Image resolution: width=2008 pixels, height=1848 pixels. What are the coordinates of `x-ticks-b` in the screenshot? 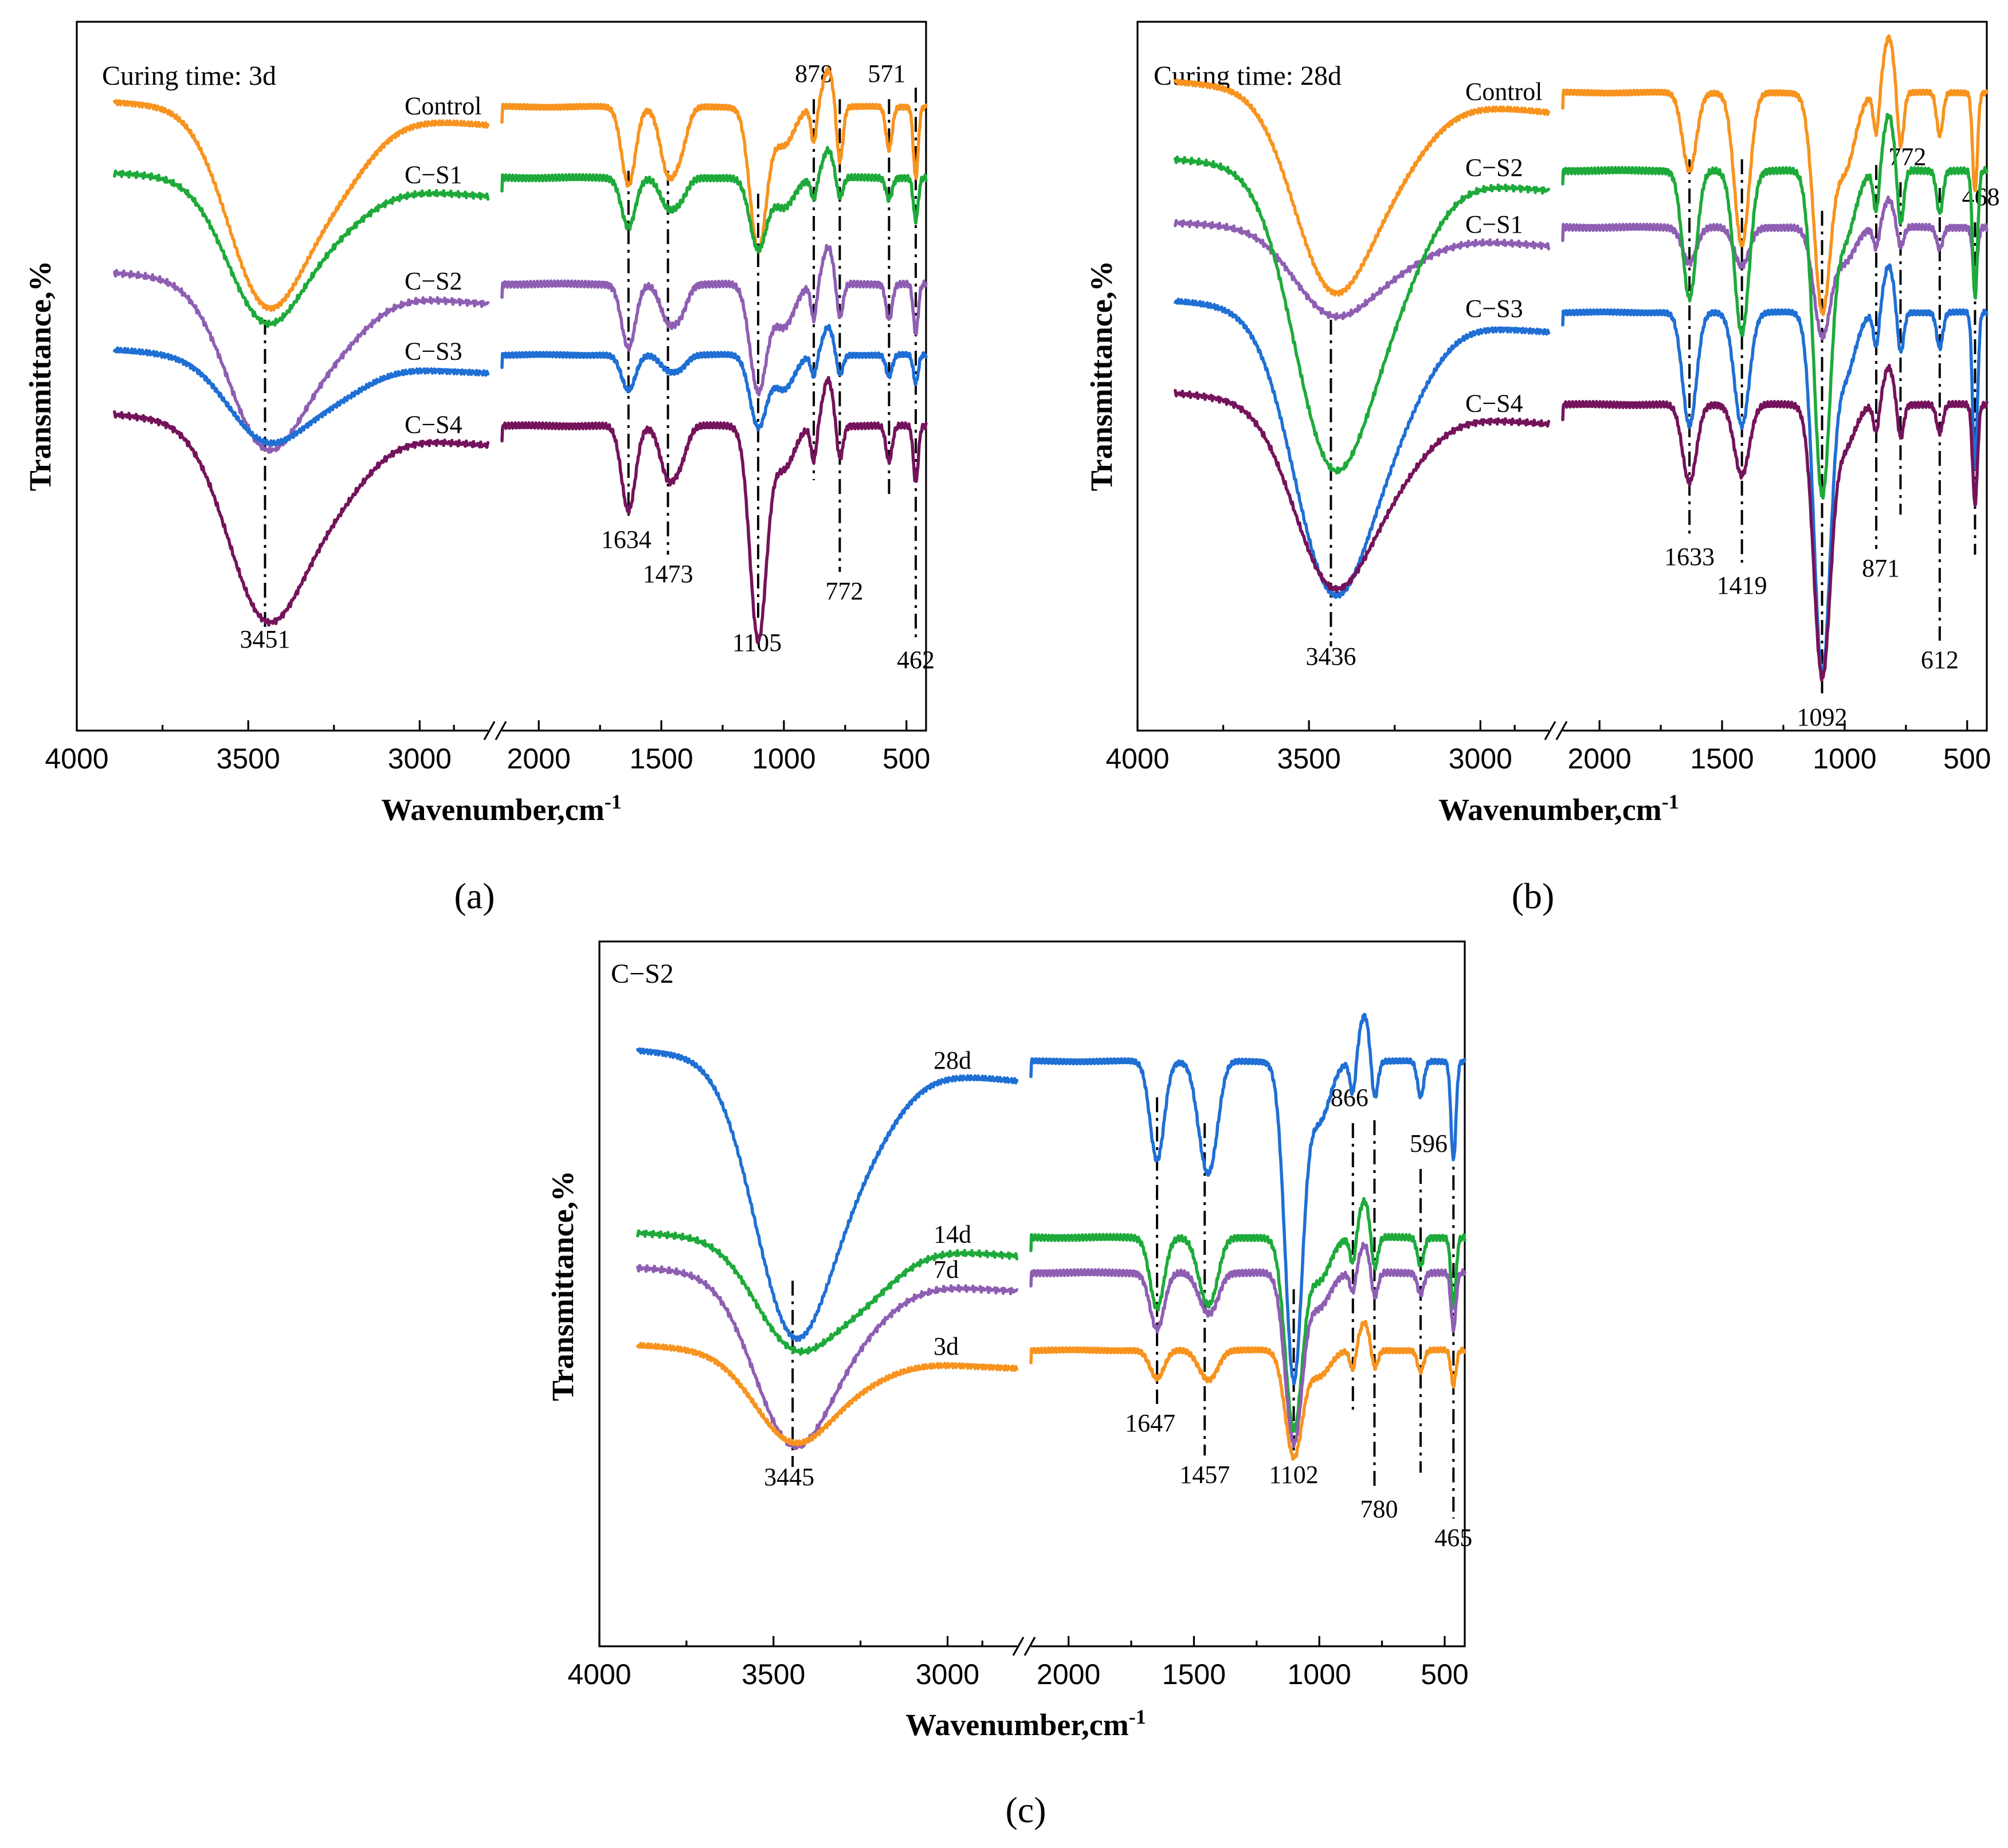 It's located at (1552, 726).